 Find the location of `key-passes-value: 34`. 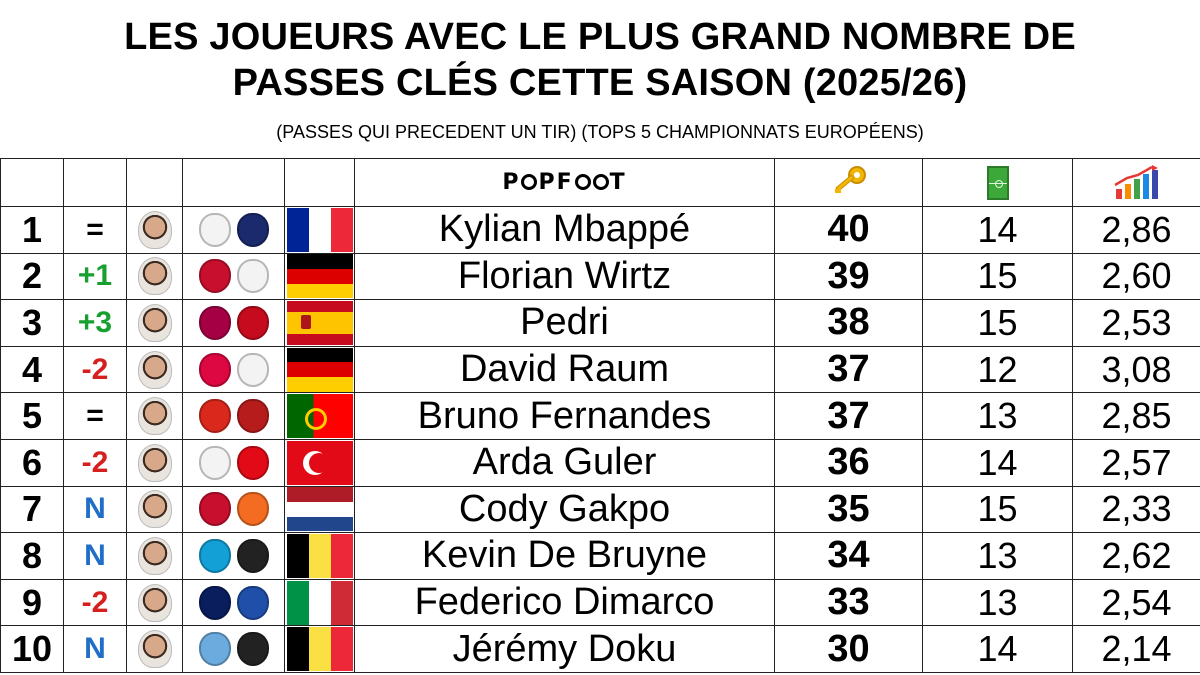

key-passes-value: 34 is located at coordinates (848, 555).